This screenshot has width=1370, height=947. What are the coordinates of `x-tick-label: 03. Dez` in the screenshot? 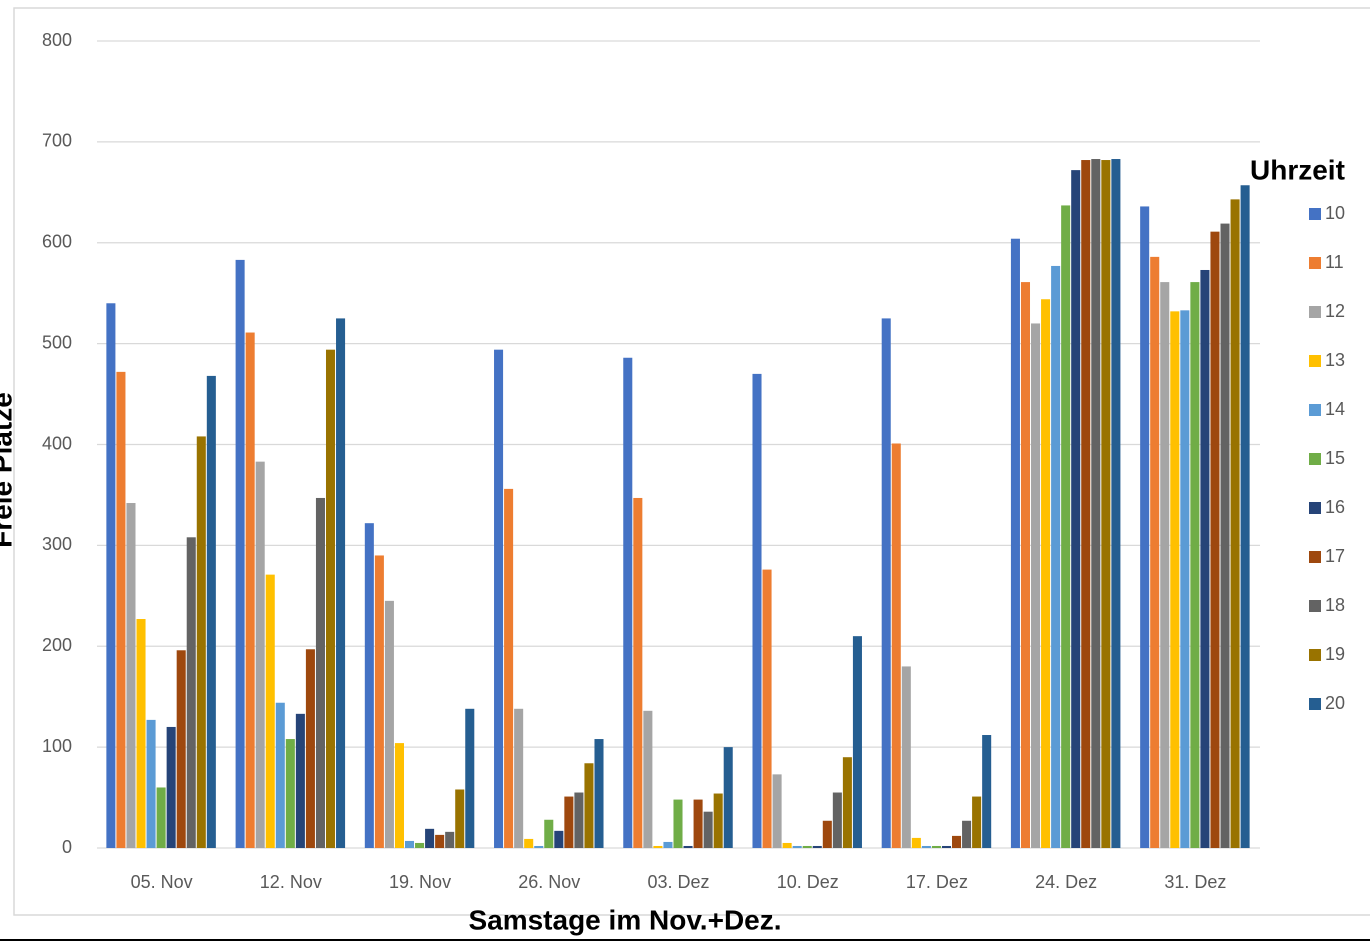 It's located at (678, 882).